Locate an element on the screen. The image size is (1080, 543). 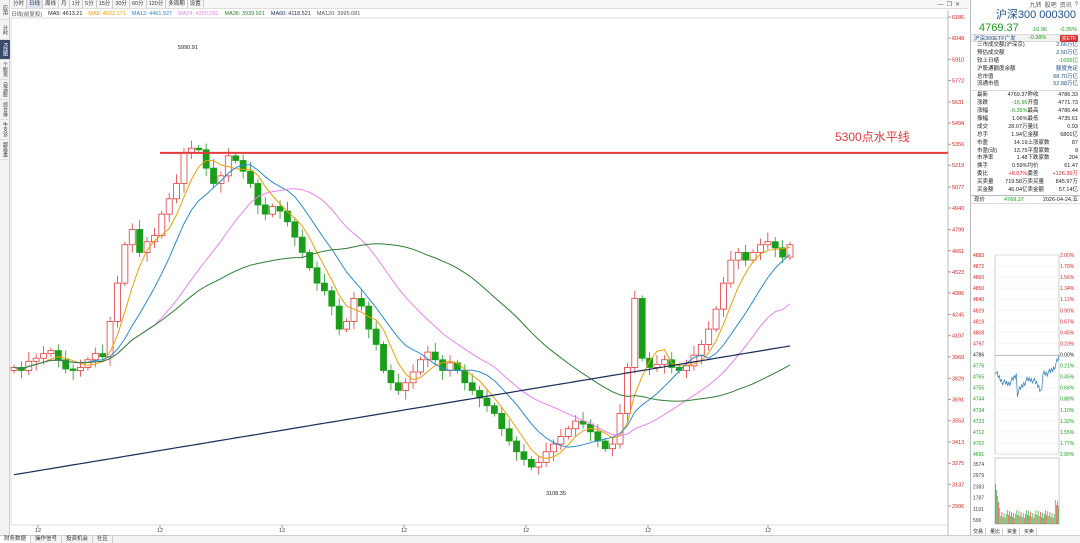
right-top-button: 资讯 is located at coordinates (1065, 6).